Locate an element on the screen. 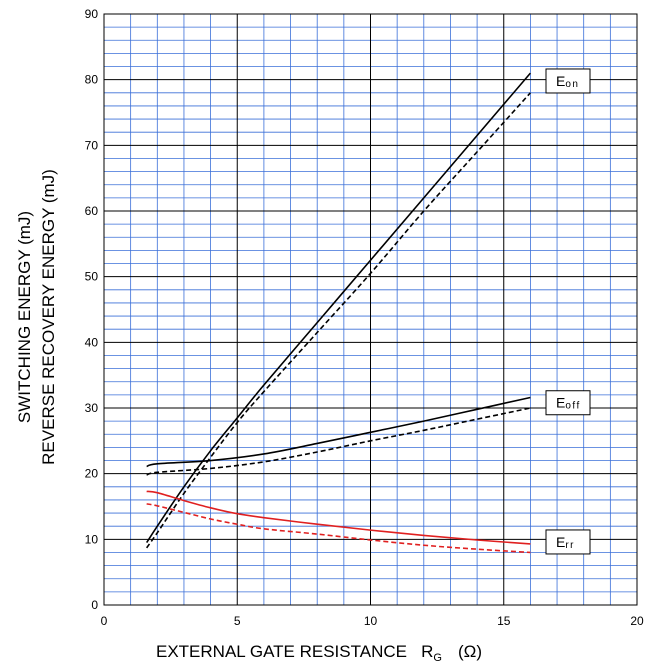 The image size is (659, 664). x-axis-title-subscript: G is located at coordinates (437, 658).